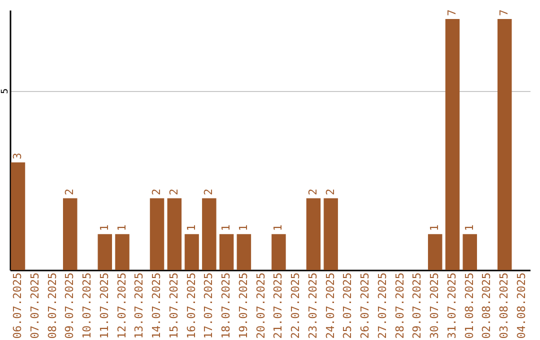 This screenshot has height=340, width=540. Describe the element at coordinates (435, 305) in the screenshot. I see `x-tick-label: 30.07.2025` at that location.